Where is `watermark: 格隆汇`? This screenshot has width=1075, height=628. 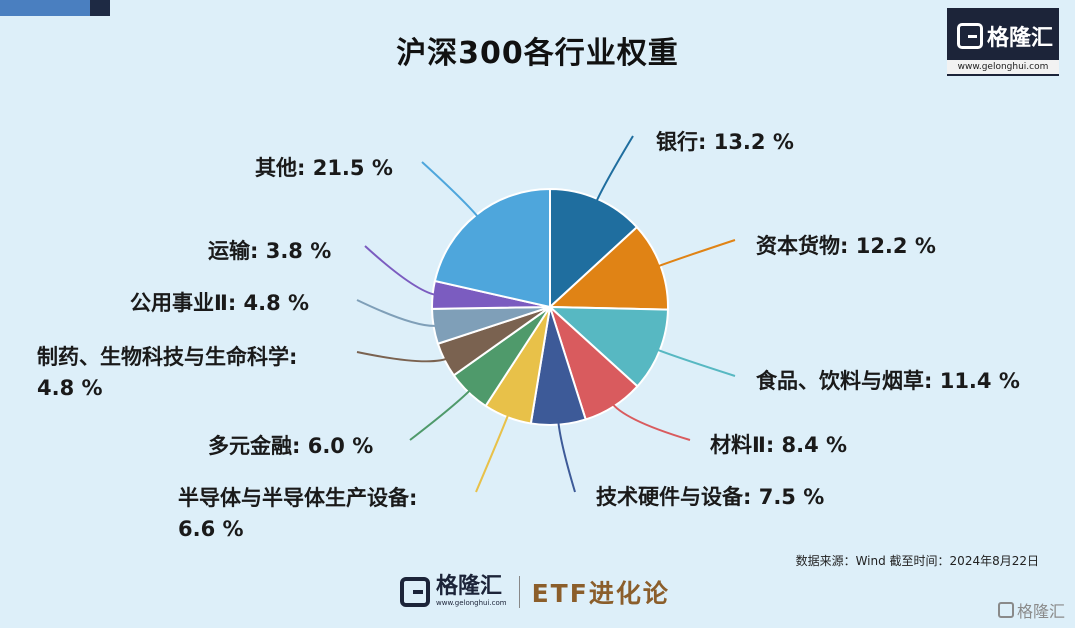
watermark: 格隆汇 is located at coordinates (1031, 610).